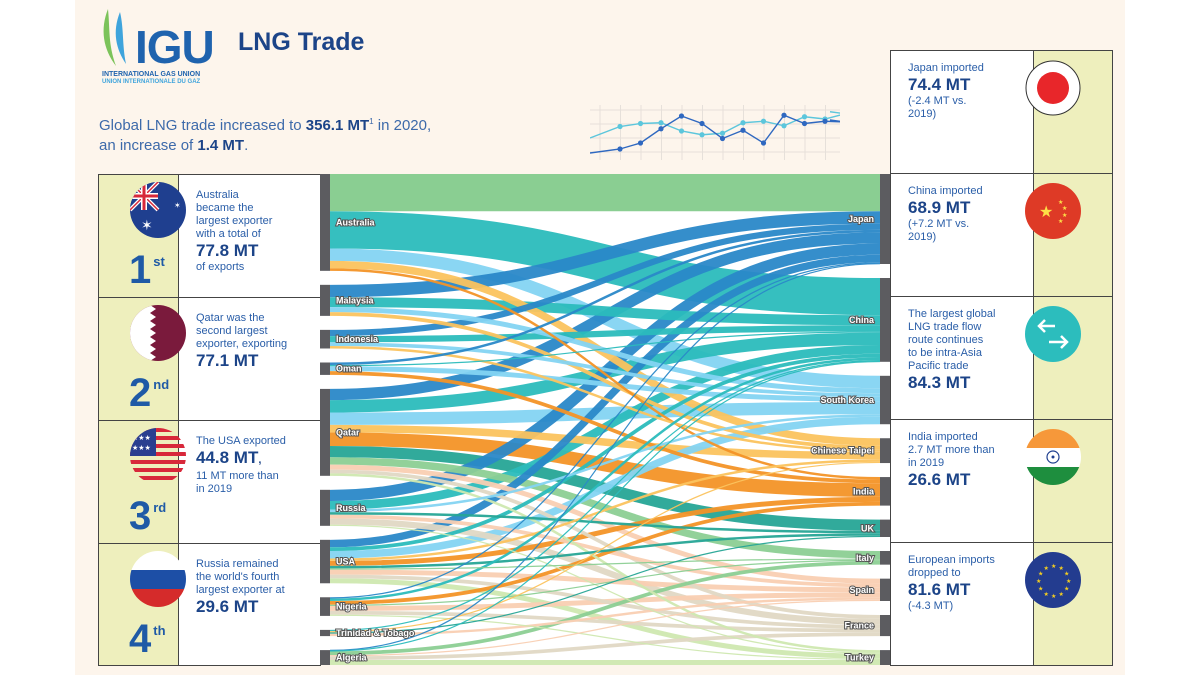 The image size is (1200, 675). I want to click on flow-australia-to-china, so click(605, 263).